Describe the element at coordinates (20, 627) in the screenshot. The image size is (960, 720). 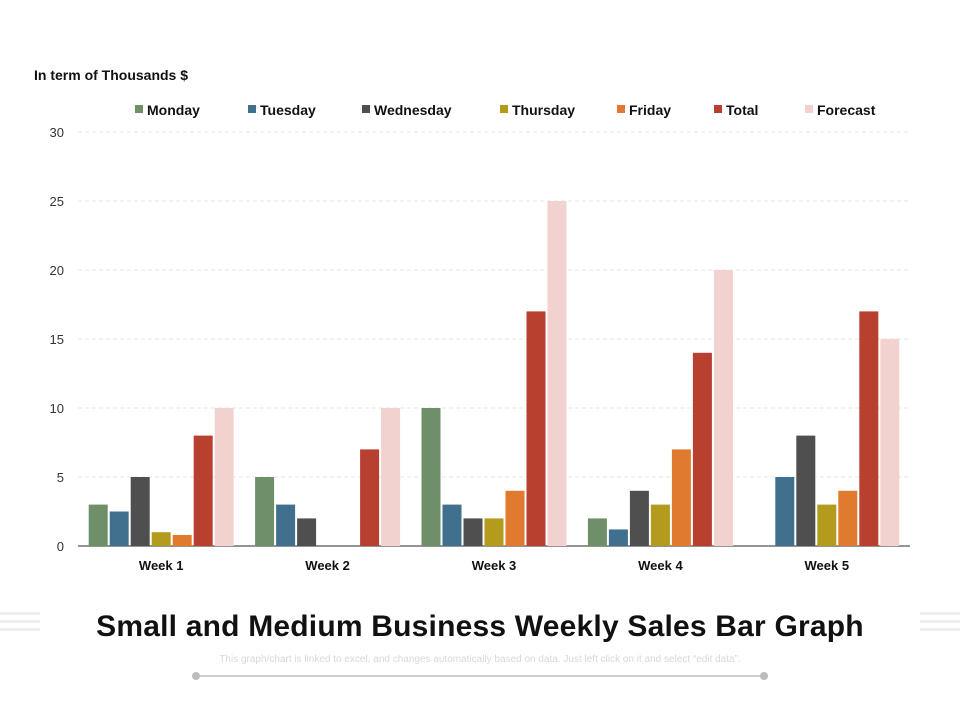
I see `decorative-lines-left` at that location.